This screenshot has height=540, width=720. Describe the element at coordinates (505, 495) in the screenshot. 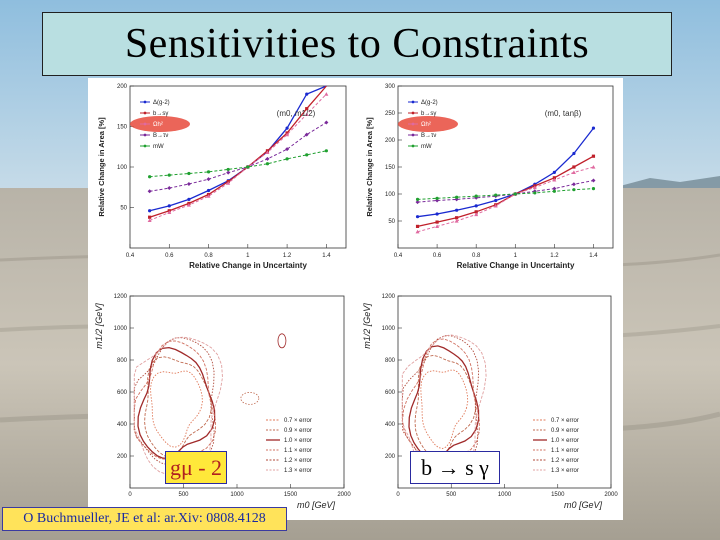

I see `x-tick-label: 1000` at that location.